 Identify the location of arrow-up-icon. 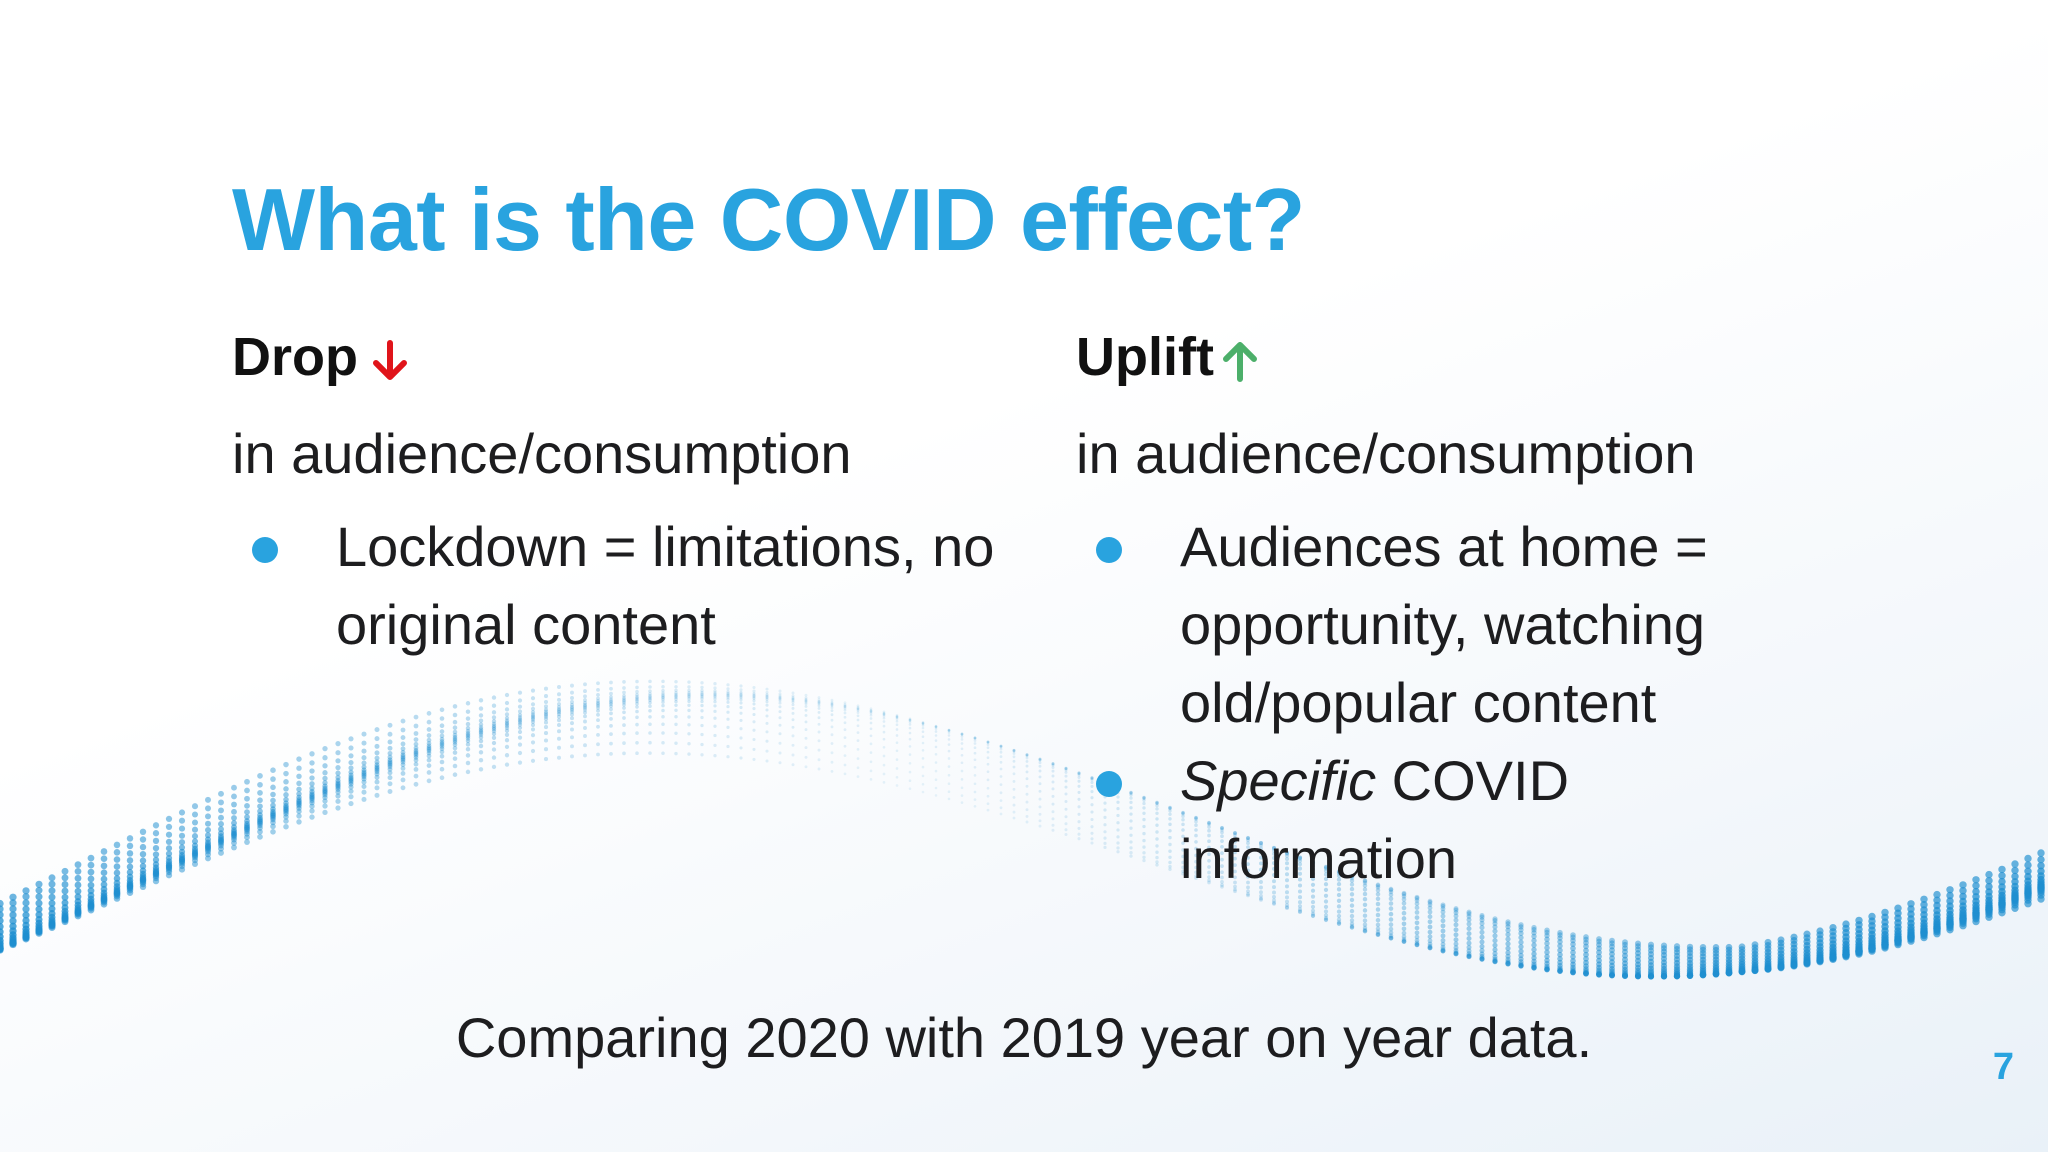
(1240, 361).